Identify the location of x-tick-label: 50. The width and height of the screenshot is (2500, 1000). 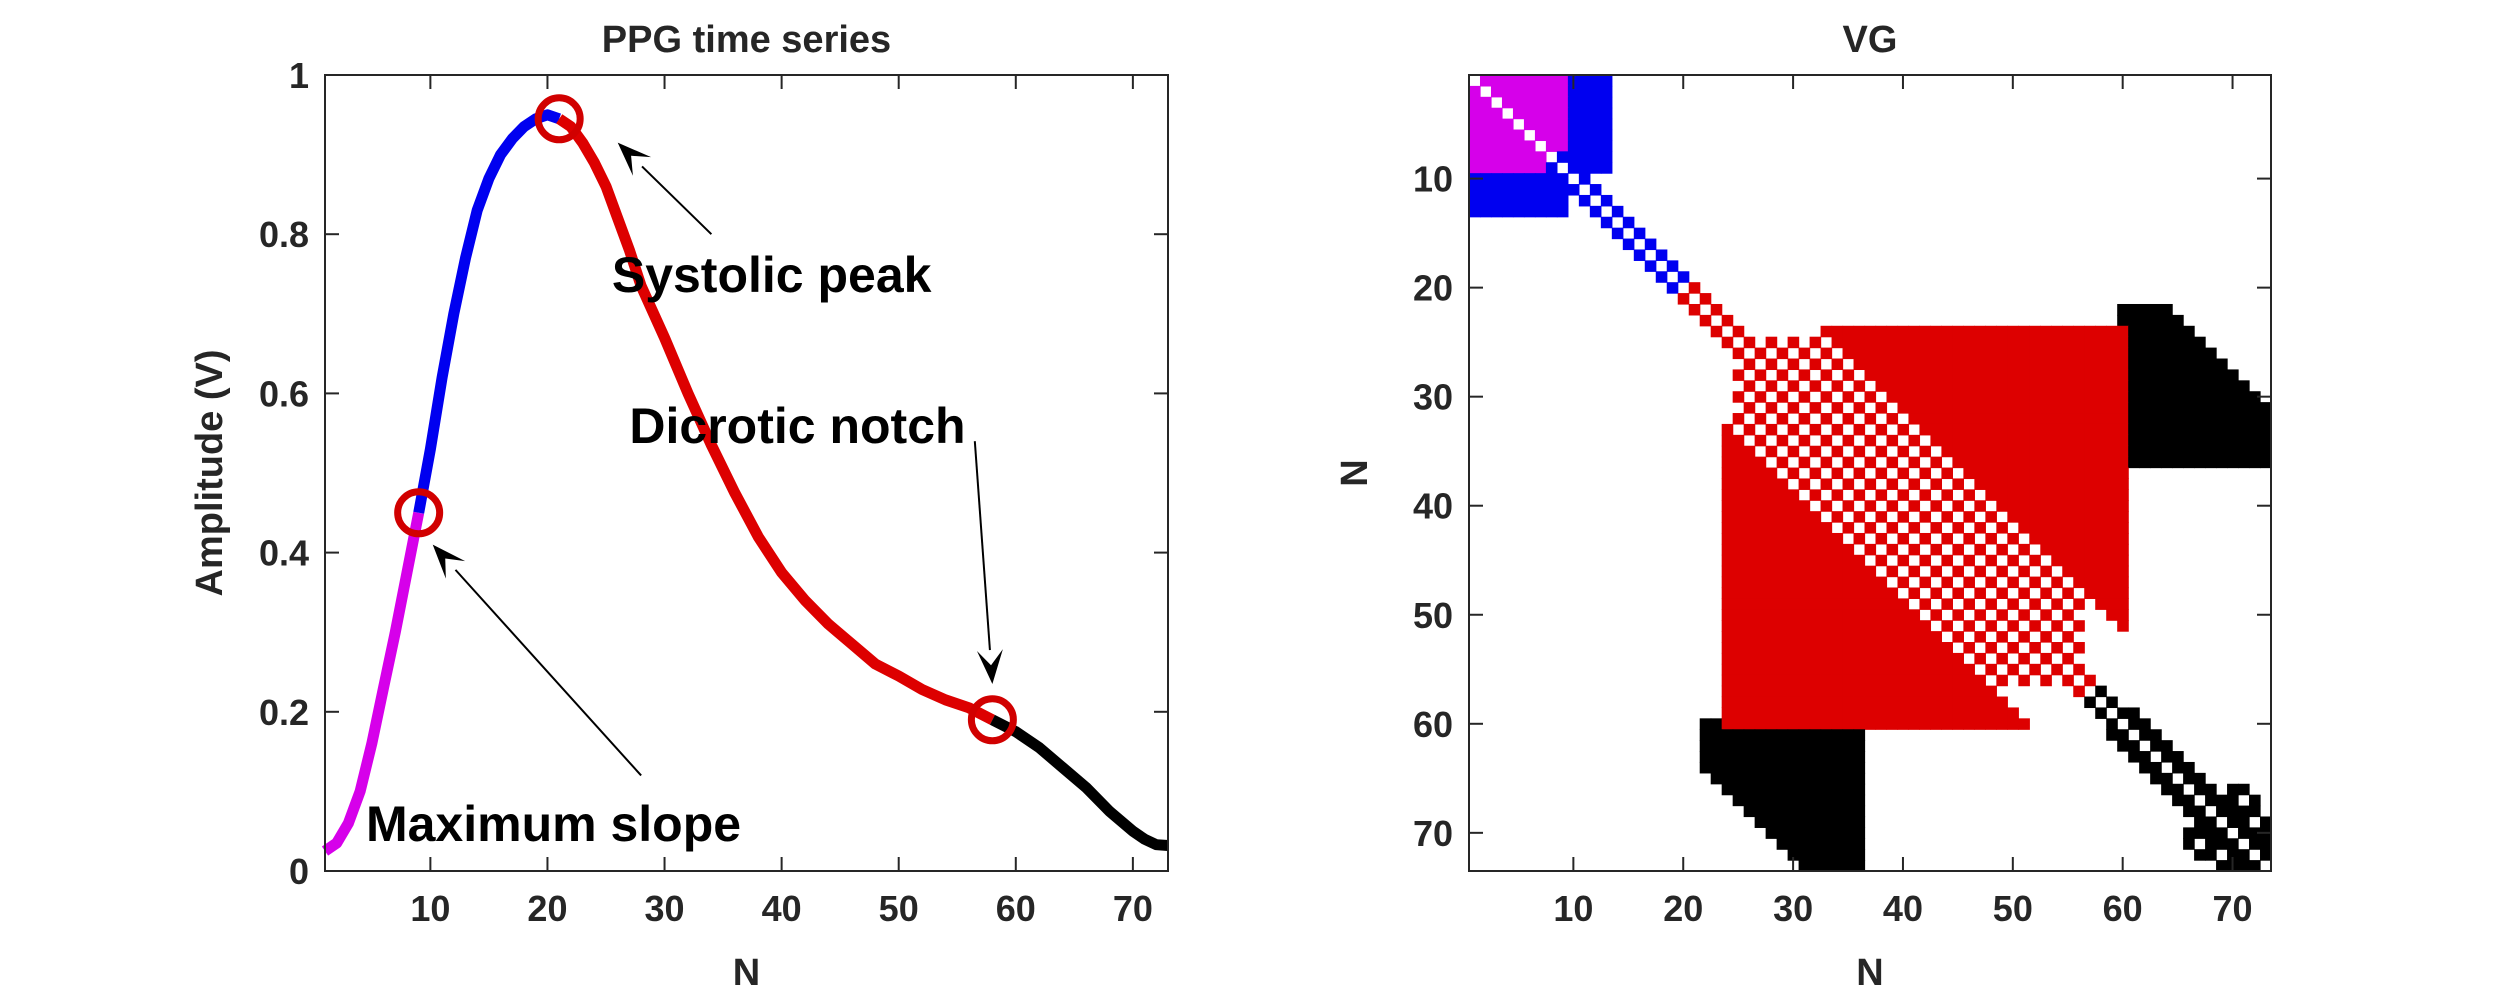
(2013, 908).